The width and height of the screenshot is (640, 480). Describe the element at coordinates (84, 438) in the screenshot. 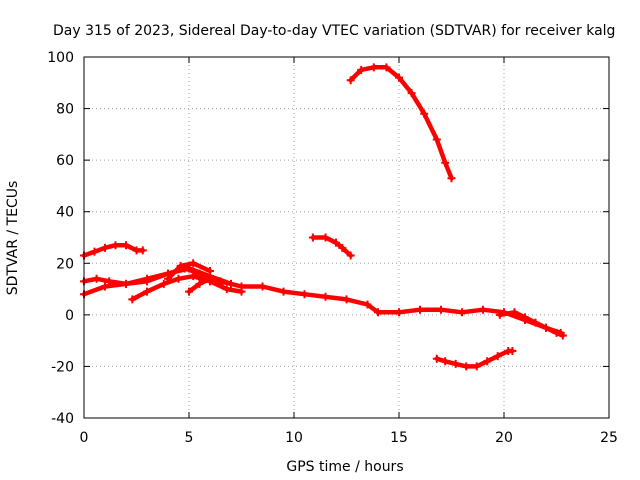

I see `x-tick-label: 0` at that location.